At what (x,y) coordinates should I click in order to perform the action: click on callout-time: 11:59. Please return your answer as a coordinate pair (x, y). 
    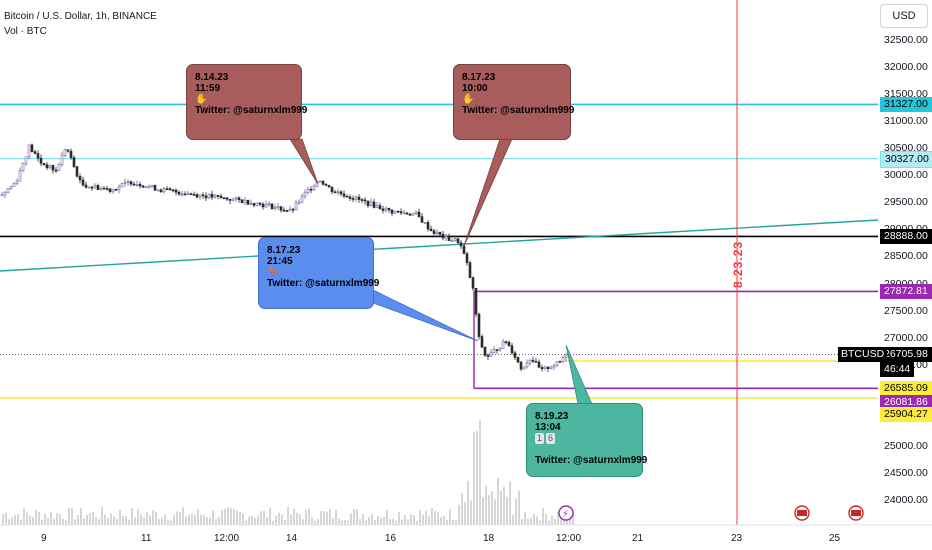
    Looking at the image, I should click on (208, 88).